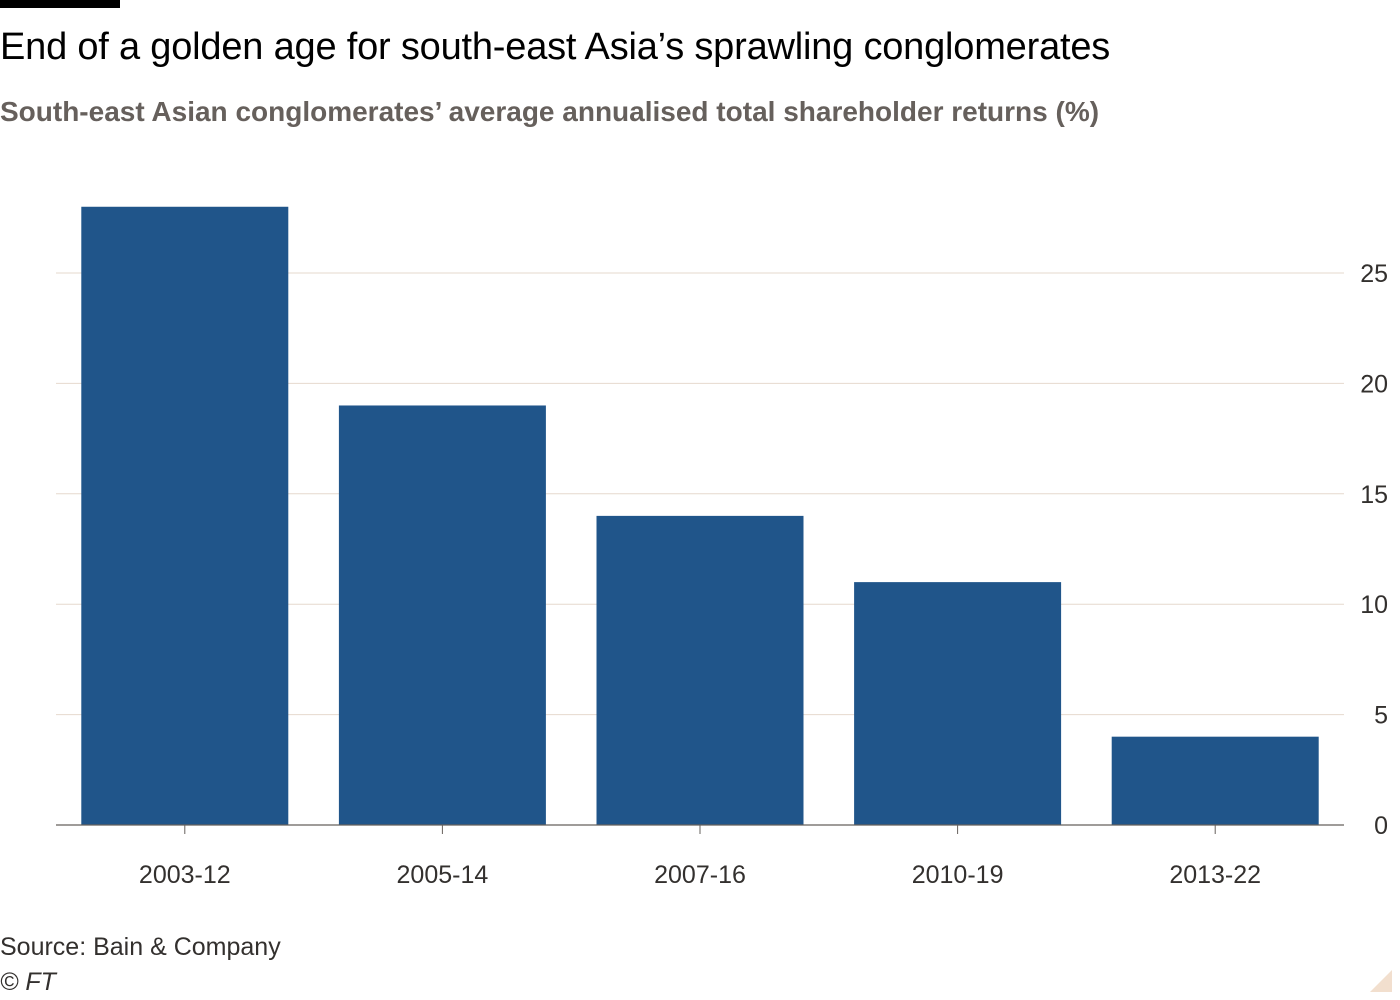 The width and height of the screenshot is (1400, 1000). What do you see at coordinates (1381, 716) in the screenshot?
I see `y-tick-label: 5` at bounding box center [1381, 716].